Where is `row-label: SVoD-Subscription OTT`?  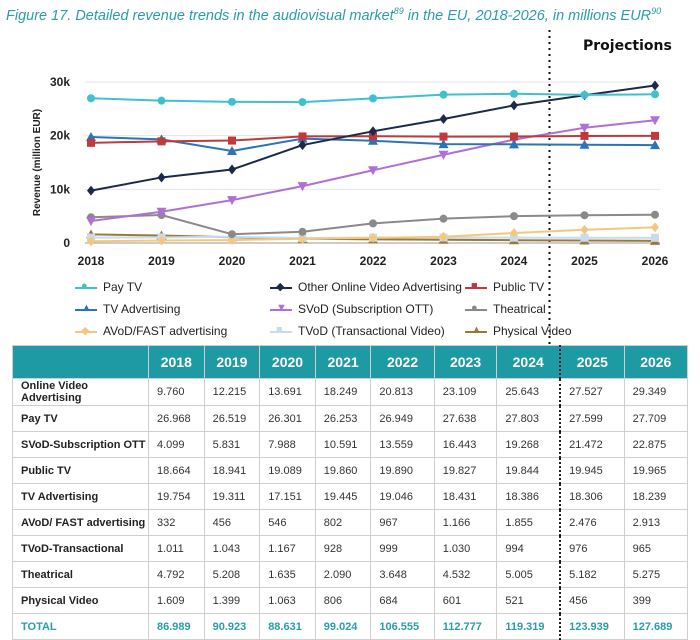 row-label: SVoD-Subscription OTT is located at coordinates (80, 444).